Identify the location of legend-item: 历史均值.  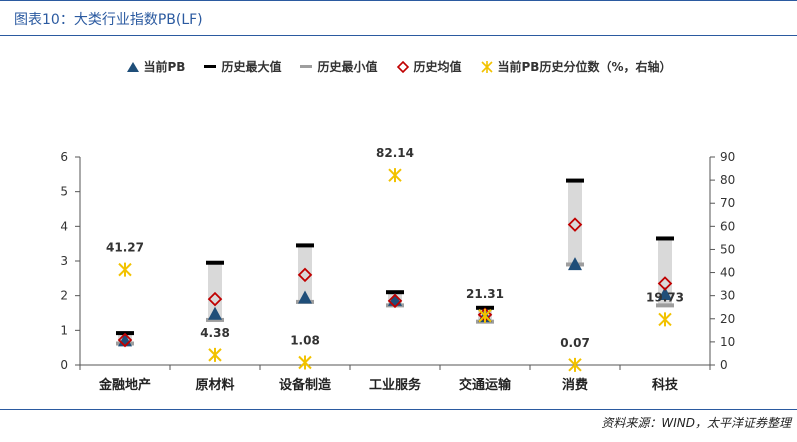
(429, 66).